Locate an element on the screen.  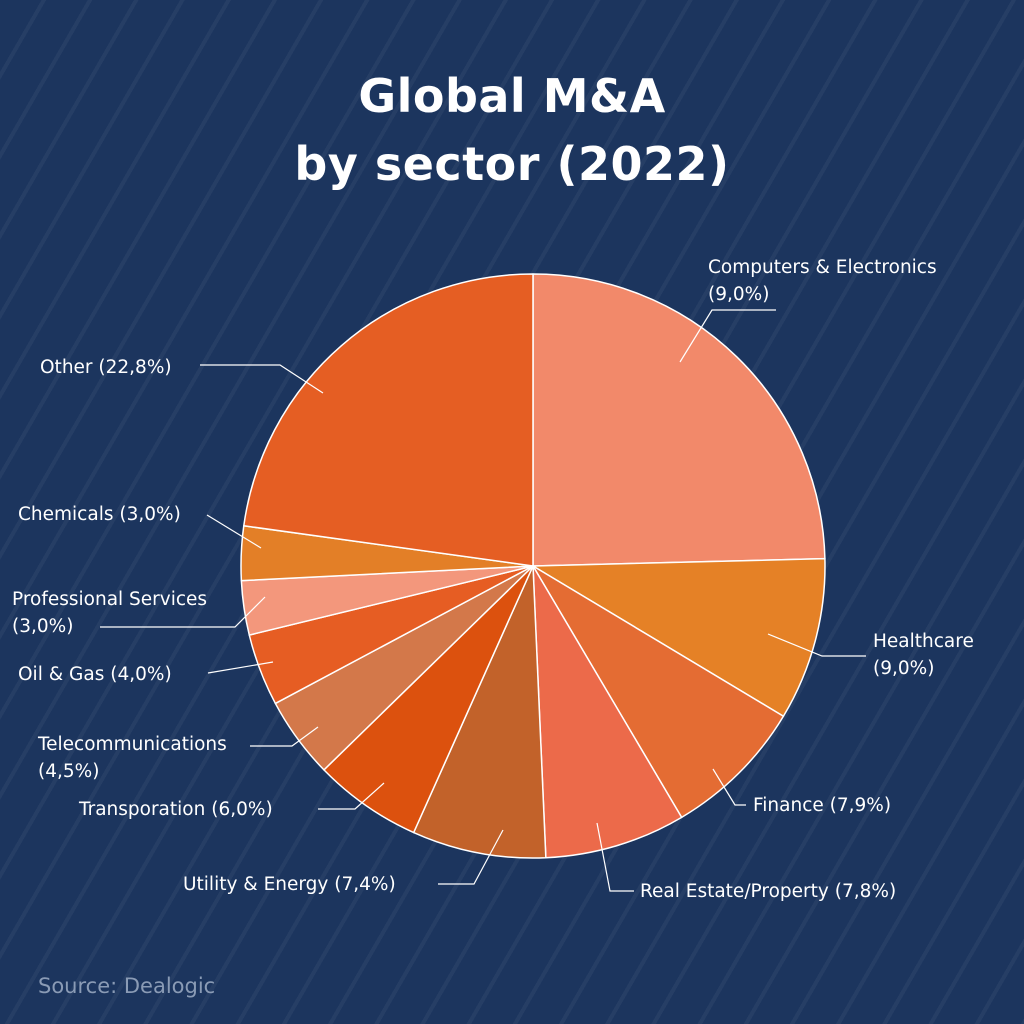
label-finance: Finance (7,9%) is located at coordinates (822, 805).